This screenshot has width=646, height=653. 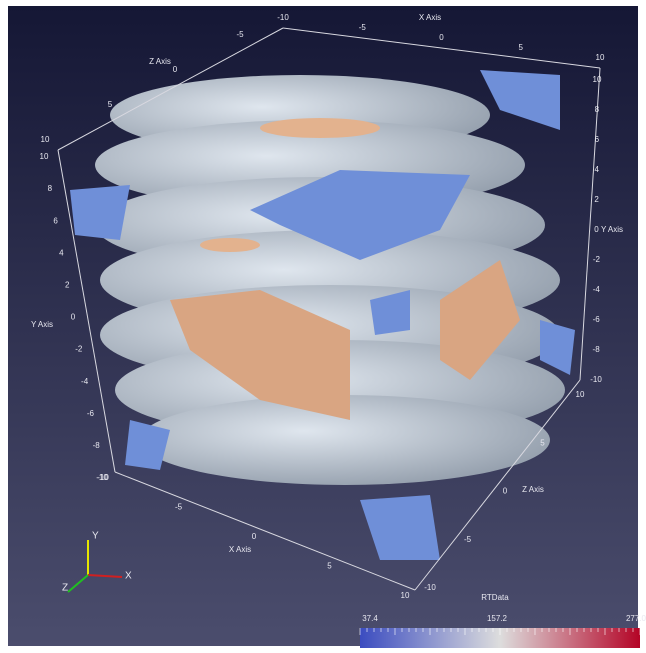 What do you see at coordinates (636, 618) in the screenshot?
I see `colorbar-label: 277.0` at bounding box center [636, 618].